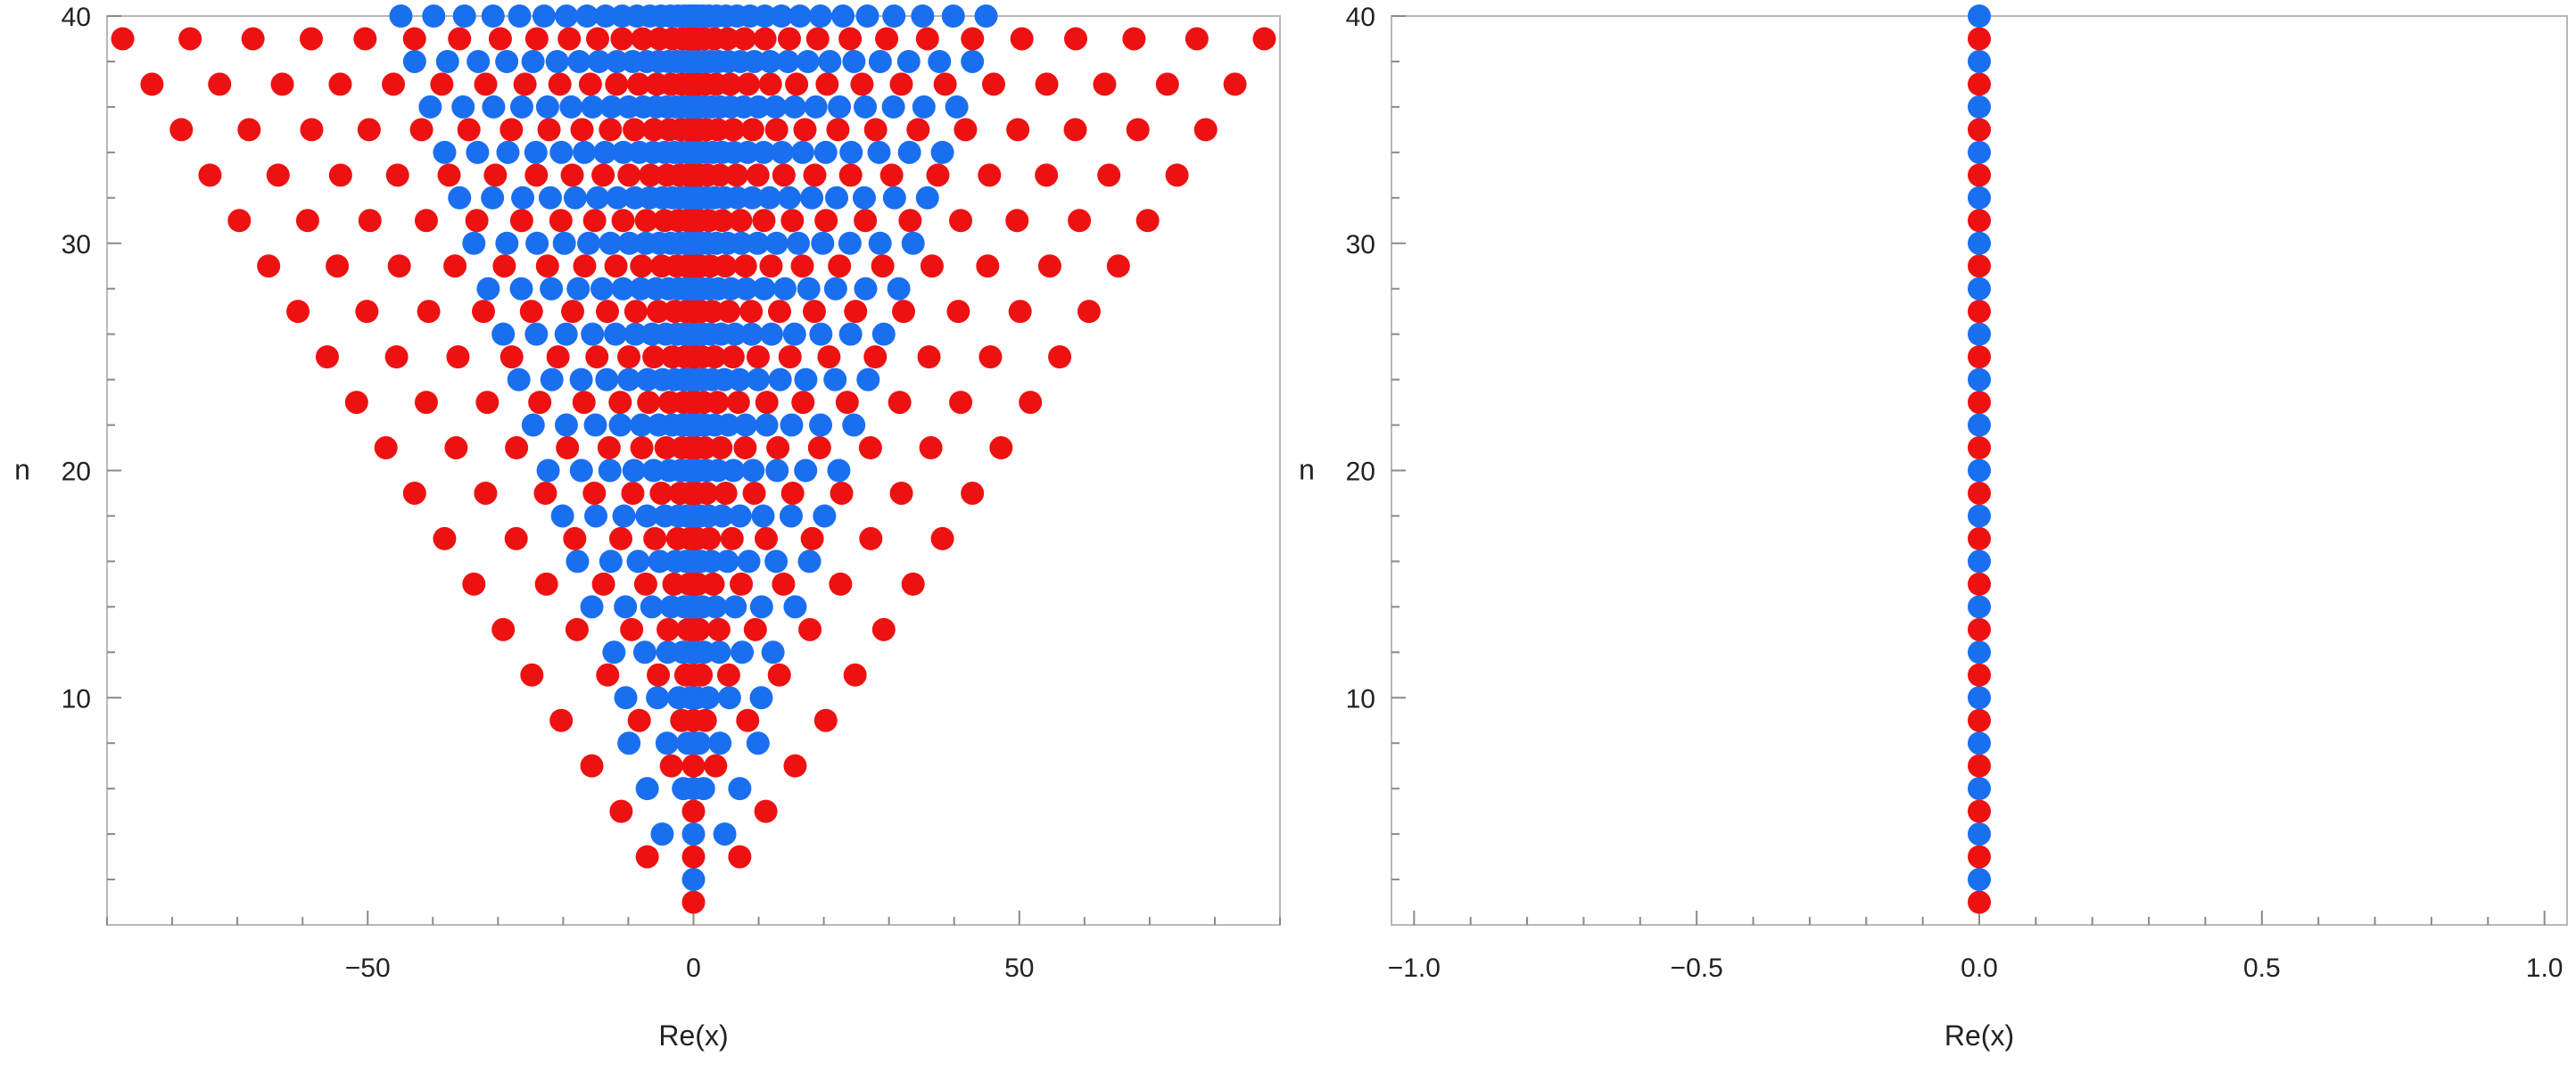  Describe the element at coordinates (1697, 968) in the screenshot. I see `x-tick-label: −0.5` at that location.